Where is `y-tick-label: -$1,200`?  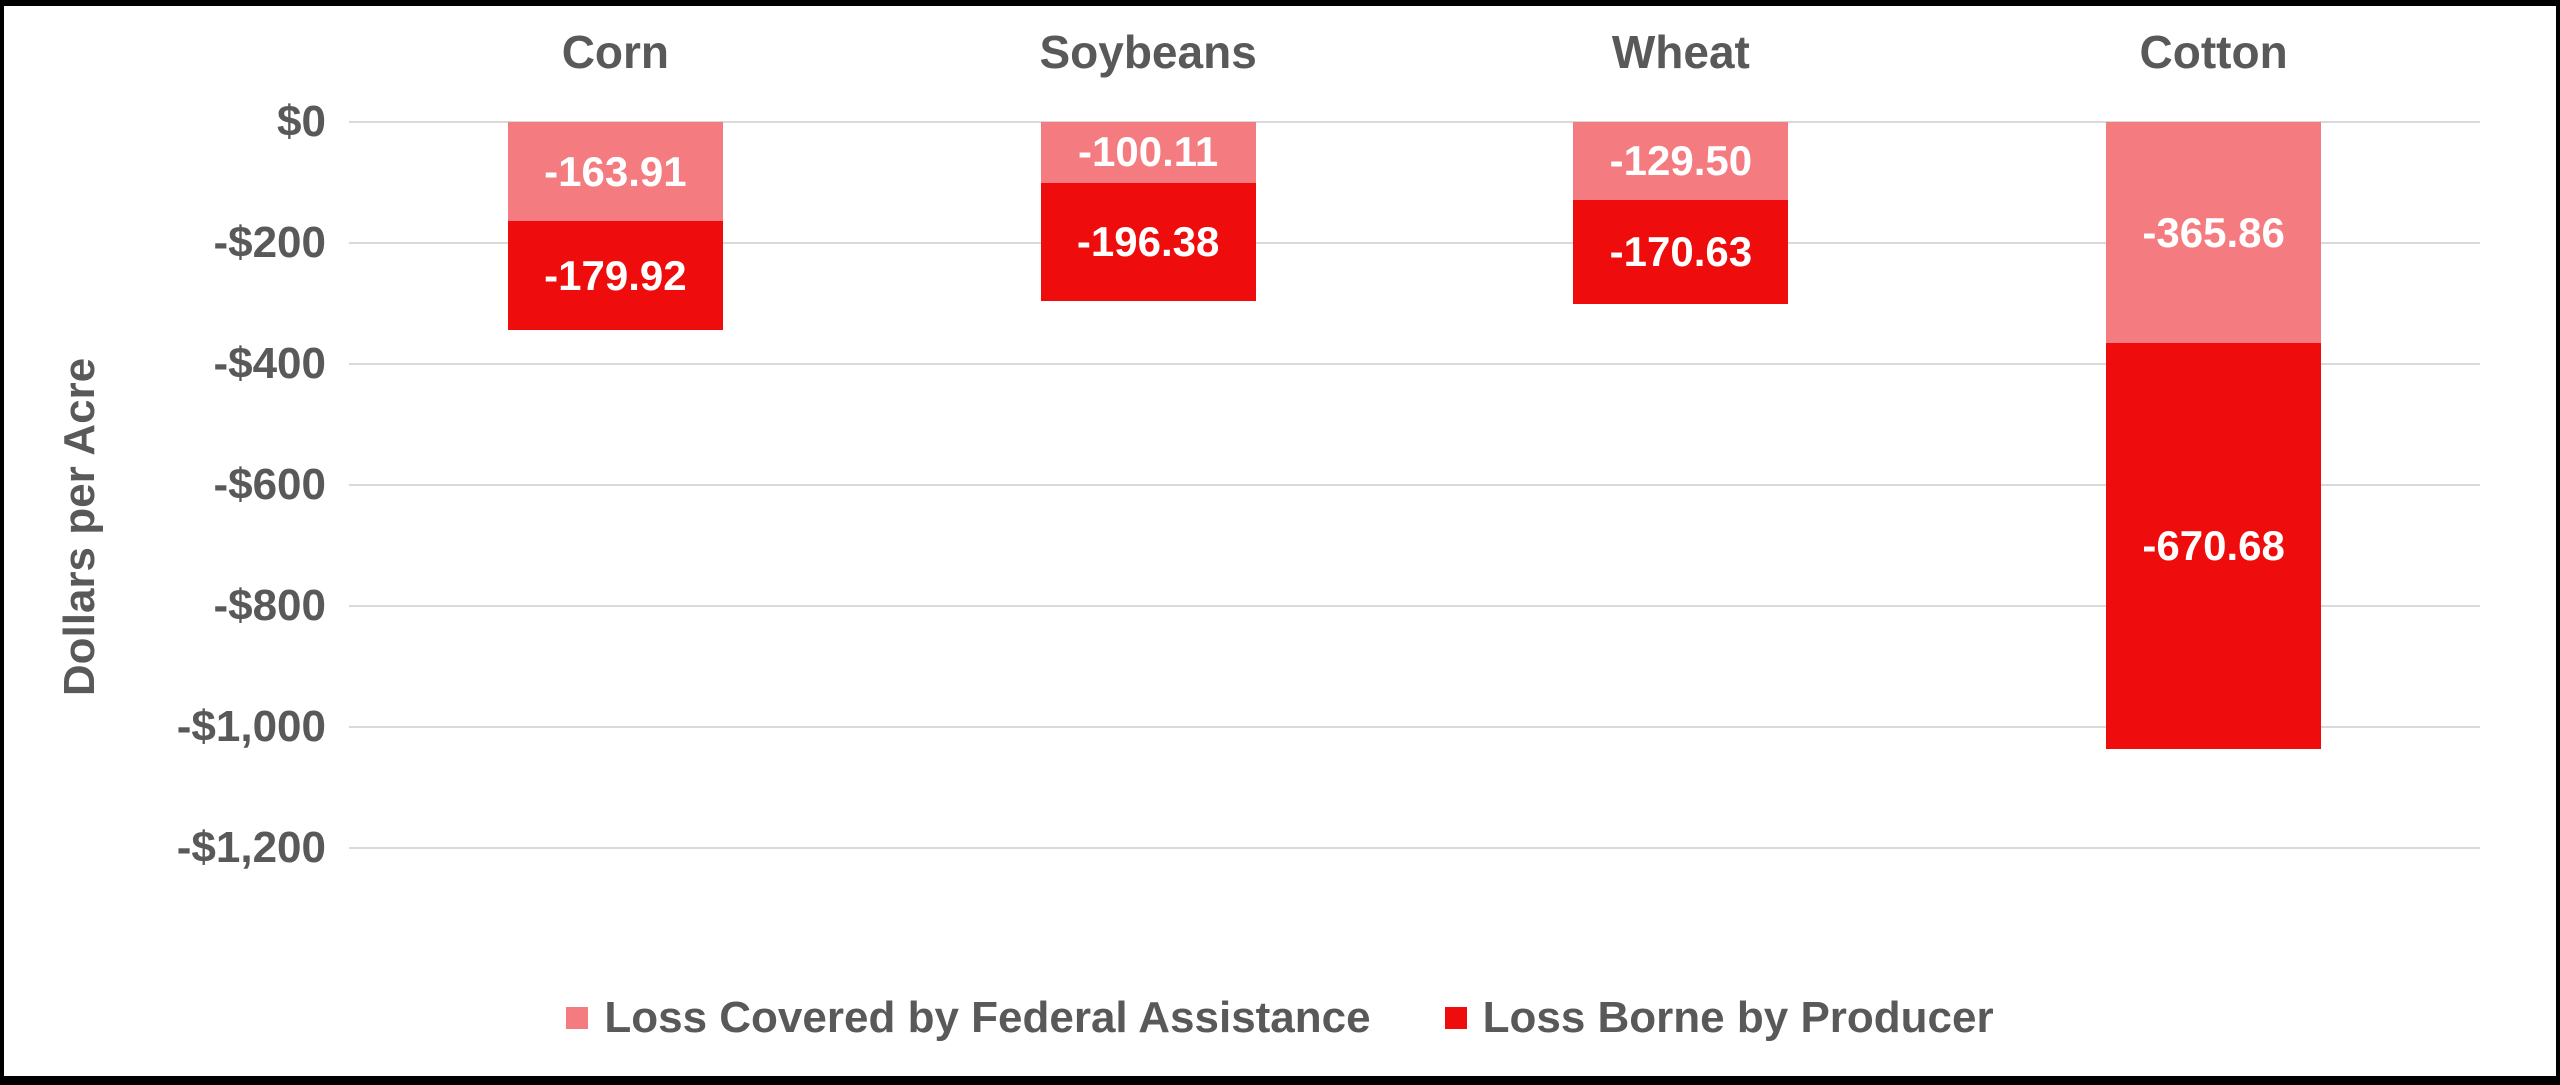 y-tick-label: -$1,200 is located at coordinates (251, 847).